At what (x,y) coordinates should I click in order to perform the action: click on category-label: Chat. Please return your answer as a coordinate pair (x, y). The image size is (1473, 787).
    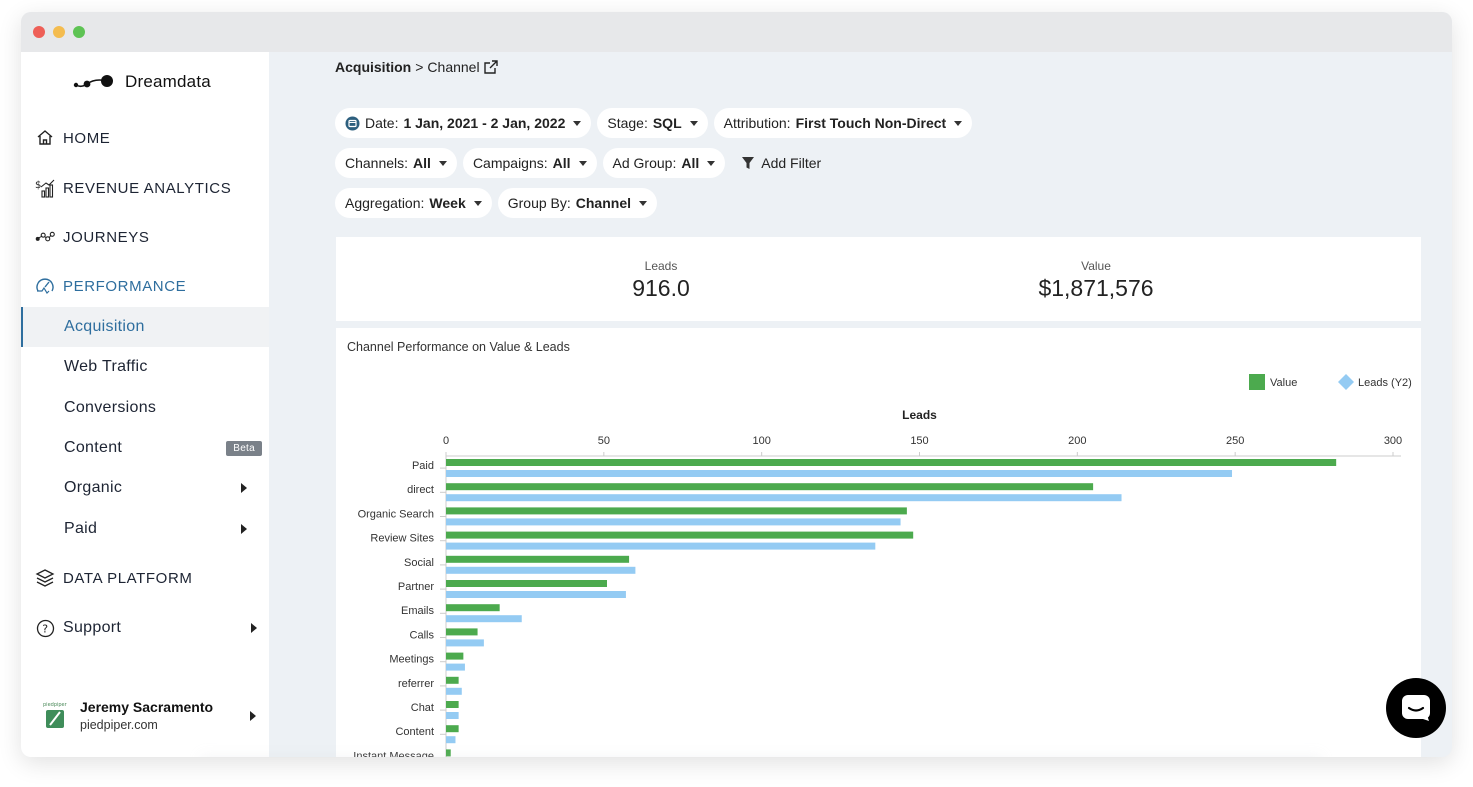
    Looking at the image, I should click on (422, 708).